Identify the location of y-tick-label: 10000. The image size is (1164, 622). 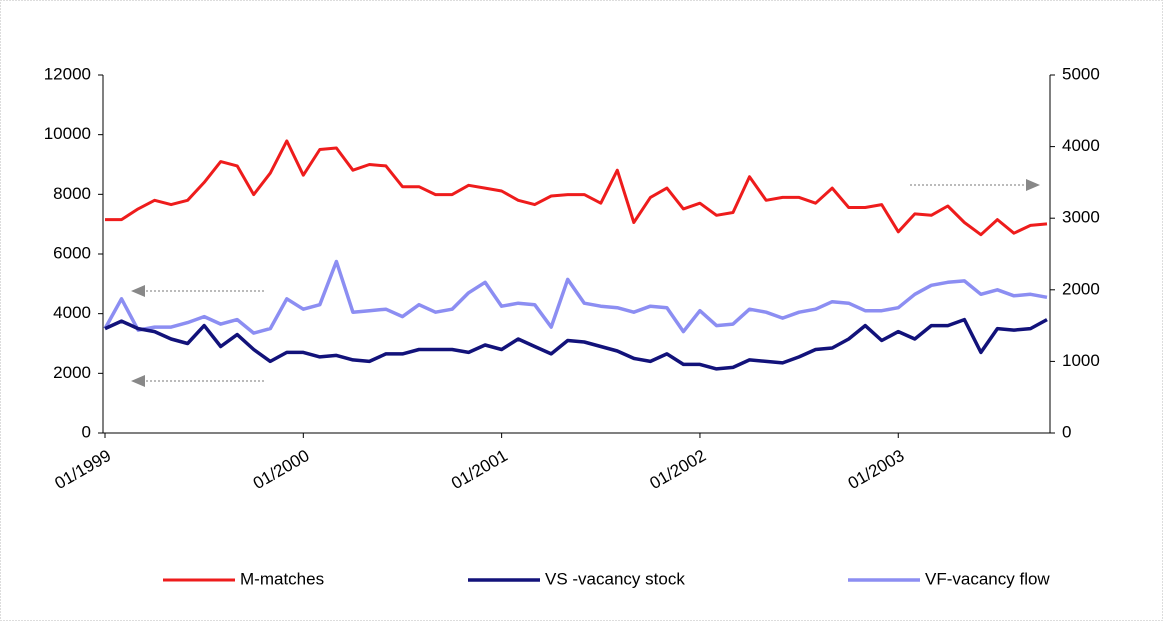
(67, 133).